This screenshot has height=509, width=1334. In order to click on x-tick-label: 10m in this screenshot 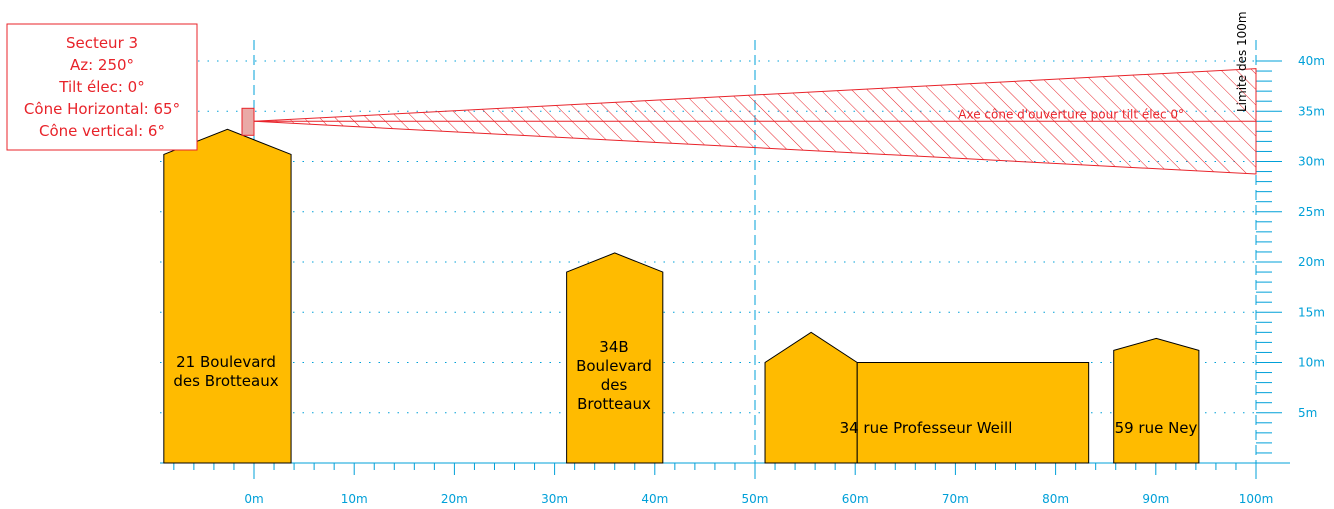, I will do `click(354, 499)`.